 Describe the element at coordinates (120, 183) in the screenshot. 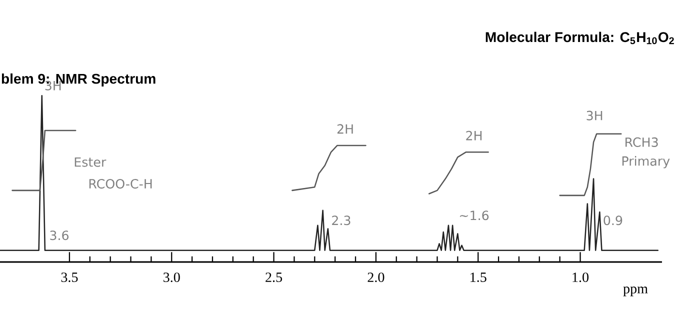

I see `annotation: RCOO-C-H` at that location.